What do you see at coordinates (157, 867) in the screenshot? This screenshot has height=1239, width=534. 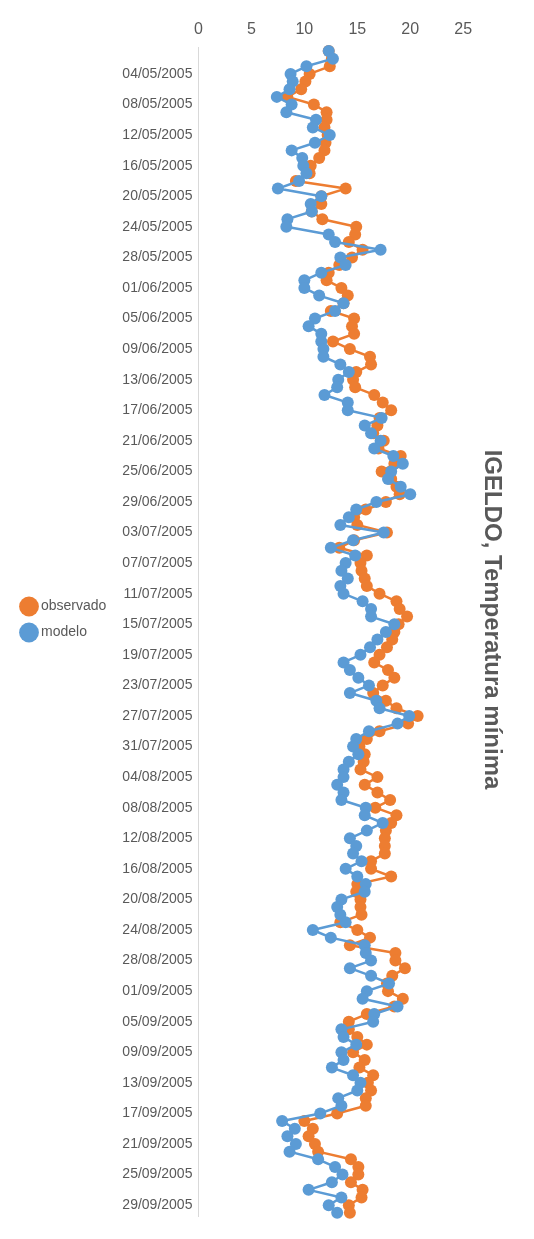 I see `y-tick-label: 16/08/2005` at bounding box center [157, 867].